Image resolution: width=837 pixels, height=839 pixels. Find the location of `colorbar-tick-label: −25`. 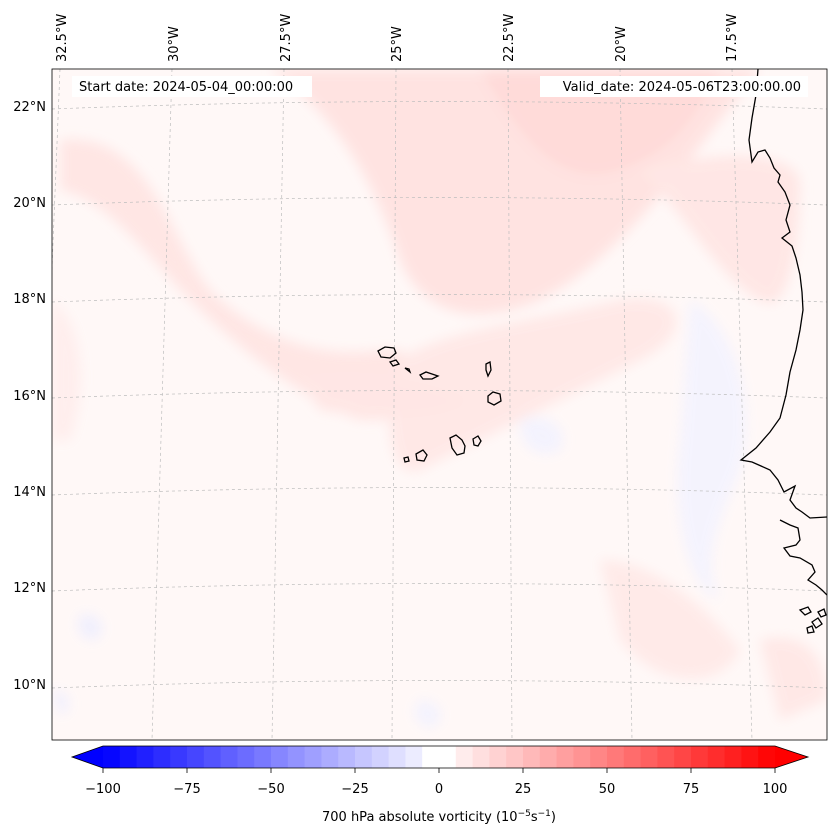

colorbar-tick-label: −25 is located at coordinates (354, 789).